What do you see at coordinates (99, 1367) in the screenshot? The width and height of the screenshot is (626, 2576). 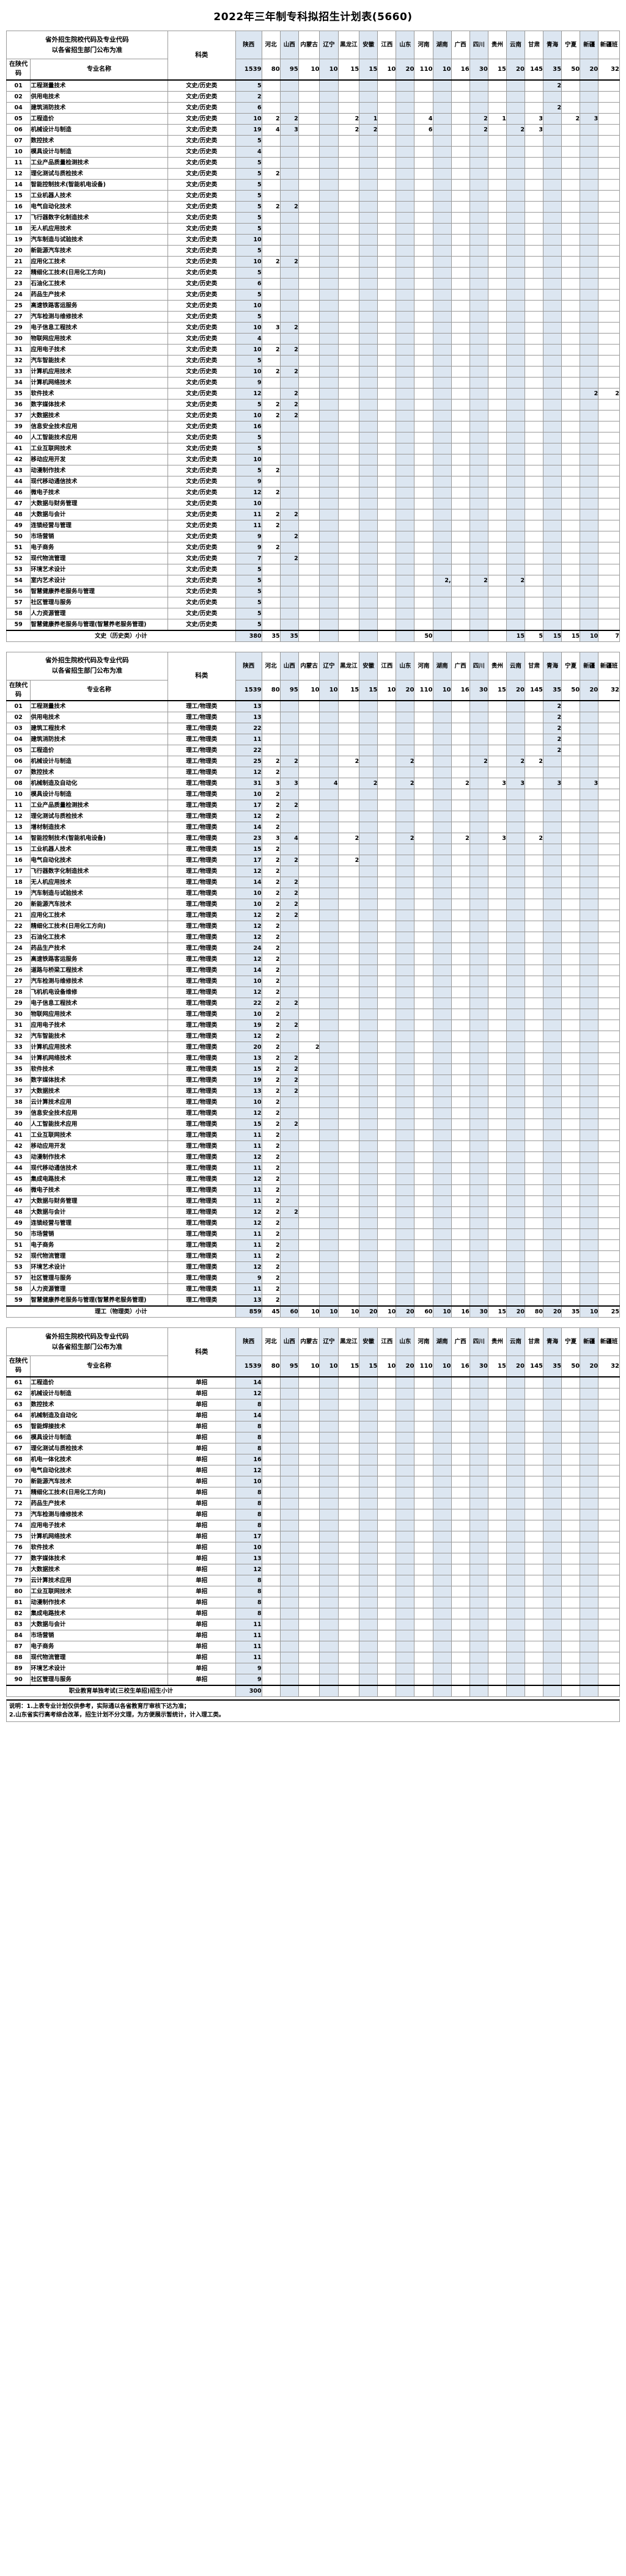 I see `header-name-col: 专业名称` at bounding box center [99, 1367].